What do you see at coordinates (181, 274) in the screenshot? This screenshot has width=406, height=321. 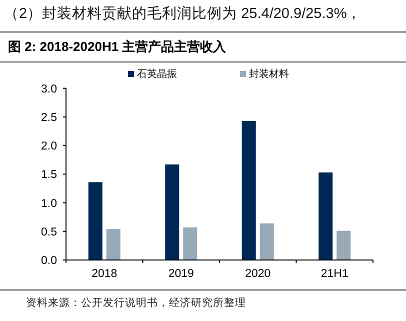 I see `x-tick-label: 2019` at bounding box center [181, 274].